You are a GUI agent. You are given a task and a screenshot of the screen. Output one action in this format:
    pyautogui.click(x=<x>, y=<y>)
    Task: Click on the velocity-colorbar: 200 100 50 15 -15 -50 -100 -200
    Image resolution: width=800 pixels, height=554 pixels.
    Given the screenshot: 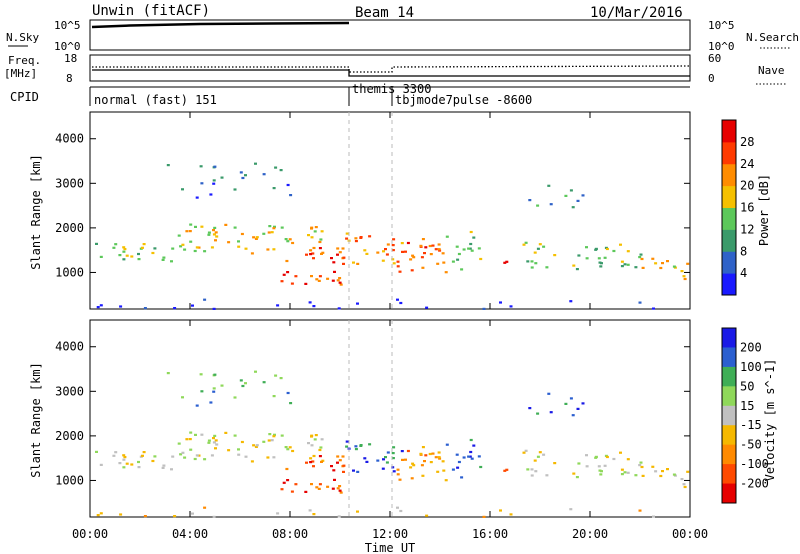 What is the action you would take?
    pyautogui.click(x=745, y=415)
    